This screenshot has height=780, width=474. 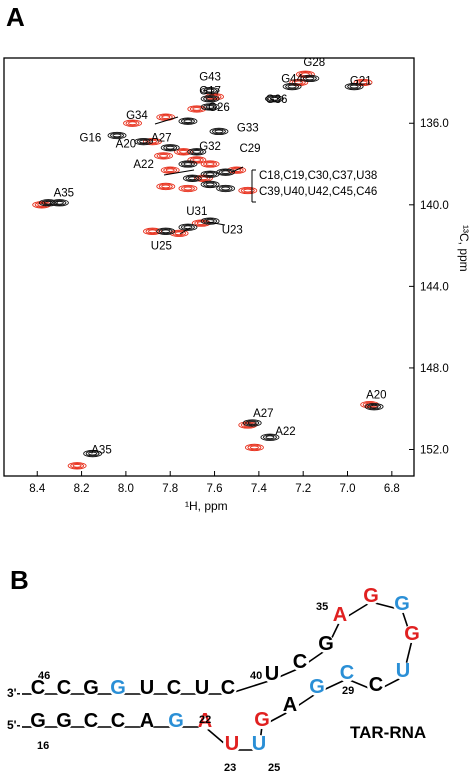 What do you see at coordinates (19, 580) in the screenshot?
I see `panel-label-b: B` at bounding box center [19, 580].